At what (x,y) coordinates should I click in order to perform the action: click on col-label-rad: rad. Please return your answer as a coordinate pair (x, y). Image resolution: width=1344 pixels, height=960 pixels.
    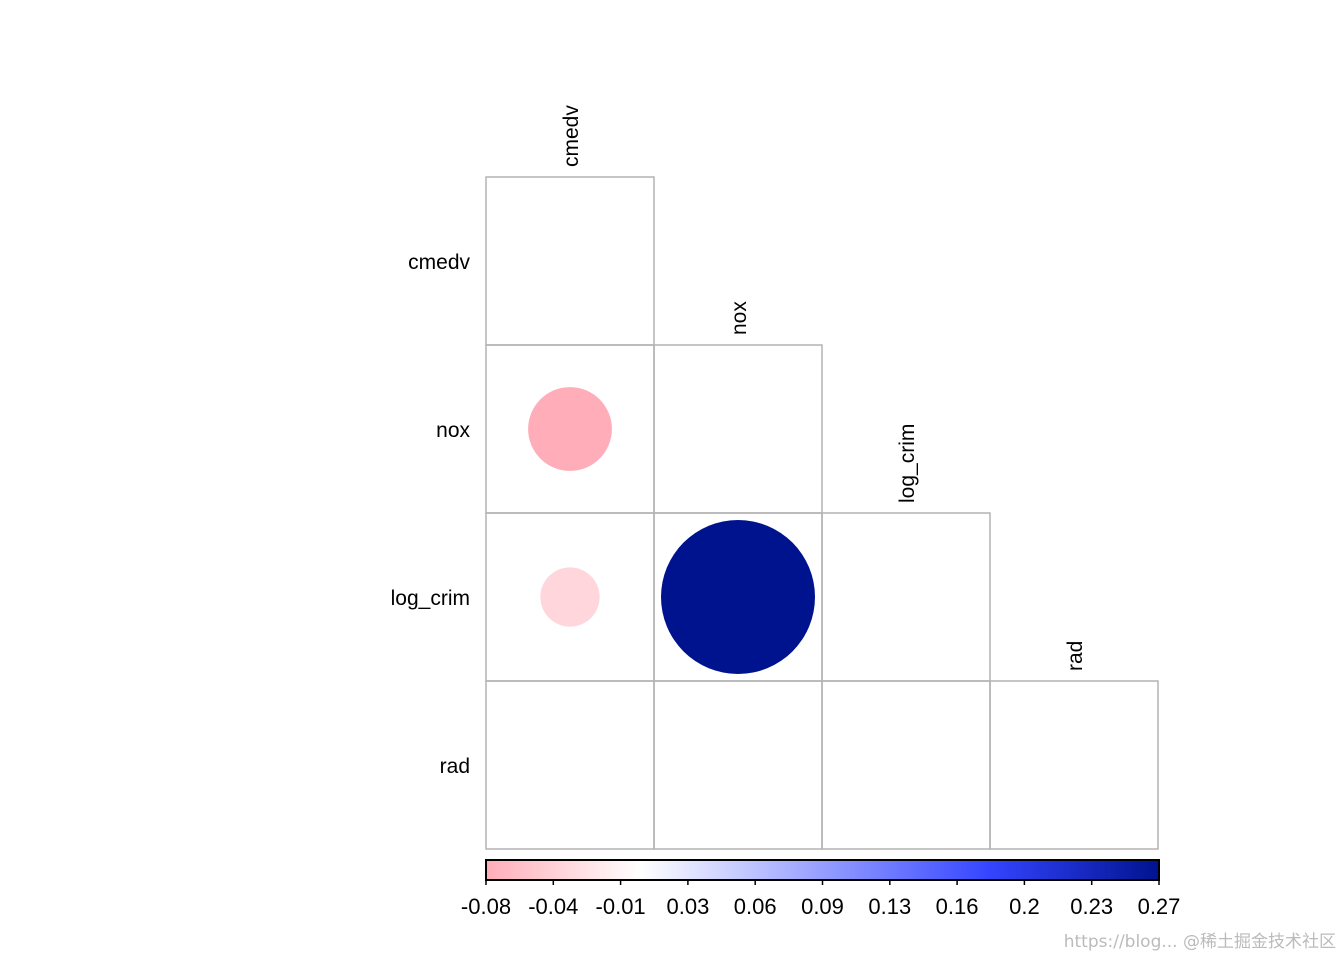
    Looking at the image, I should click on (1075, 656).